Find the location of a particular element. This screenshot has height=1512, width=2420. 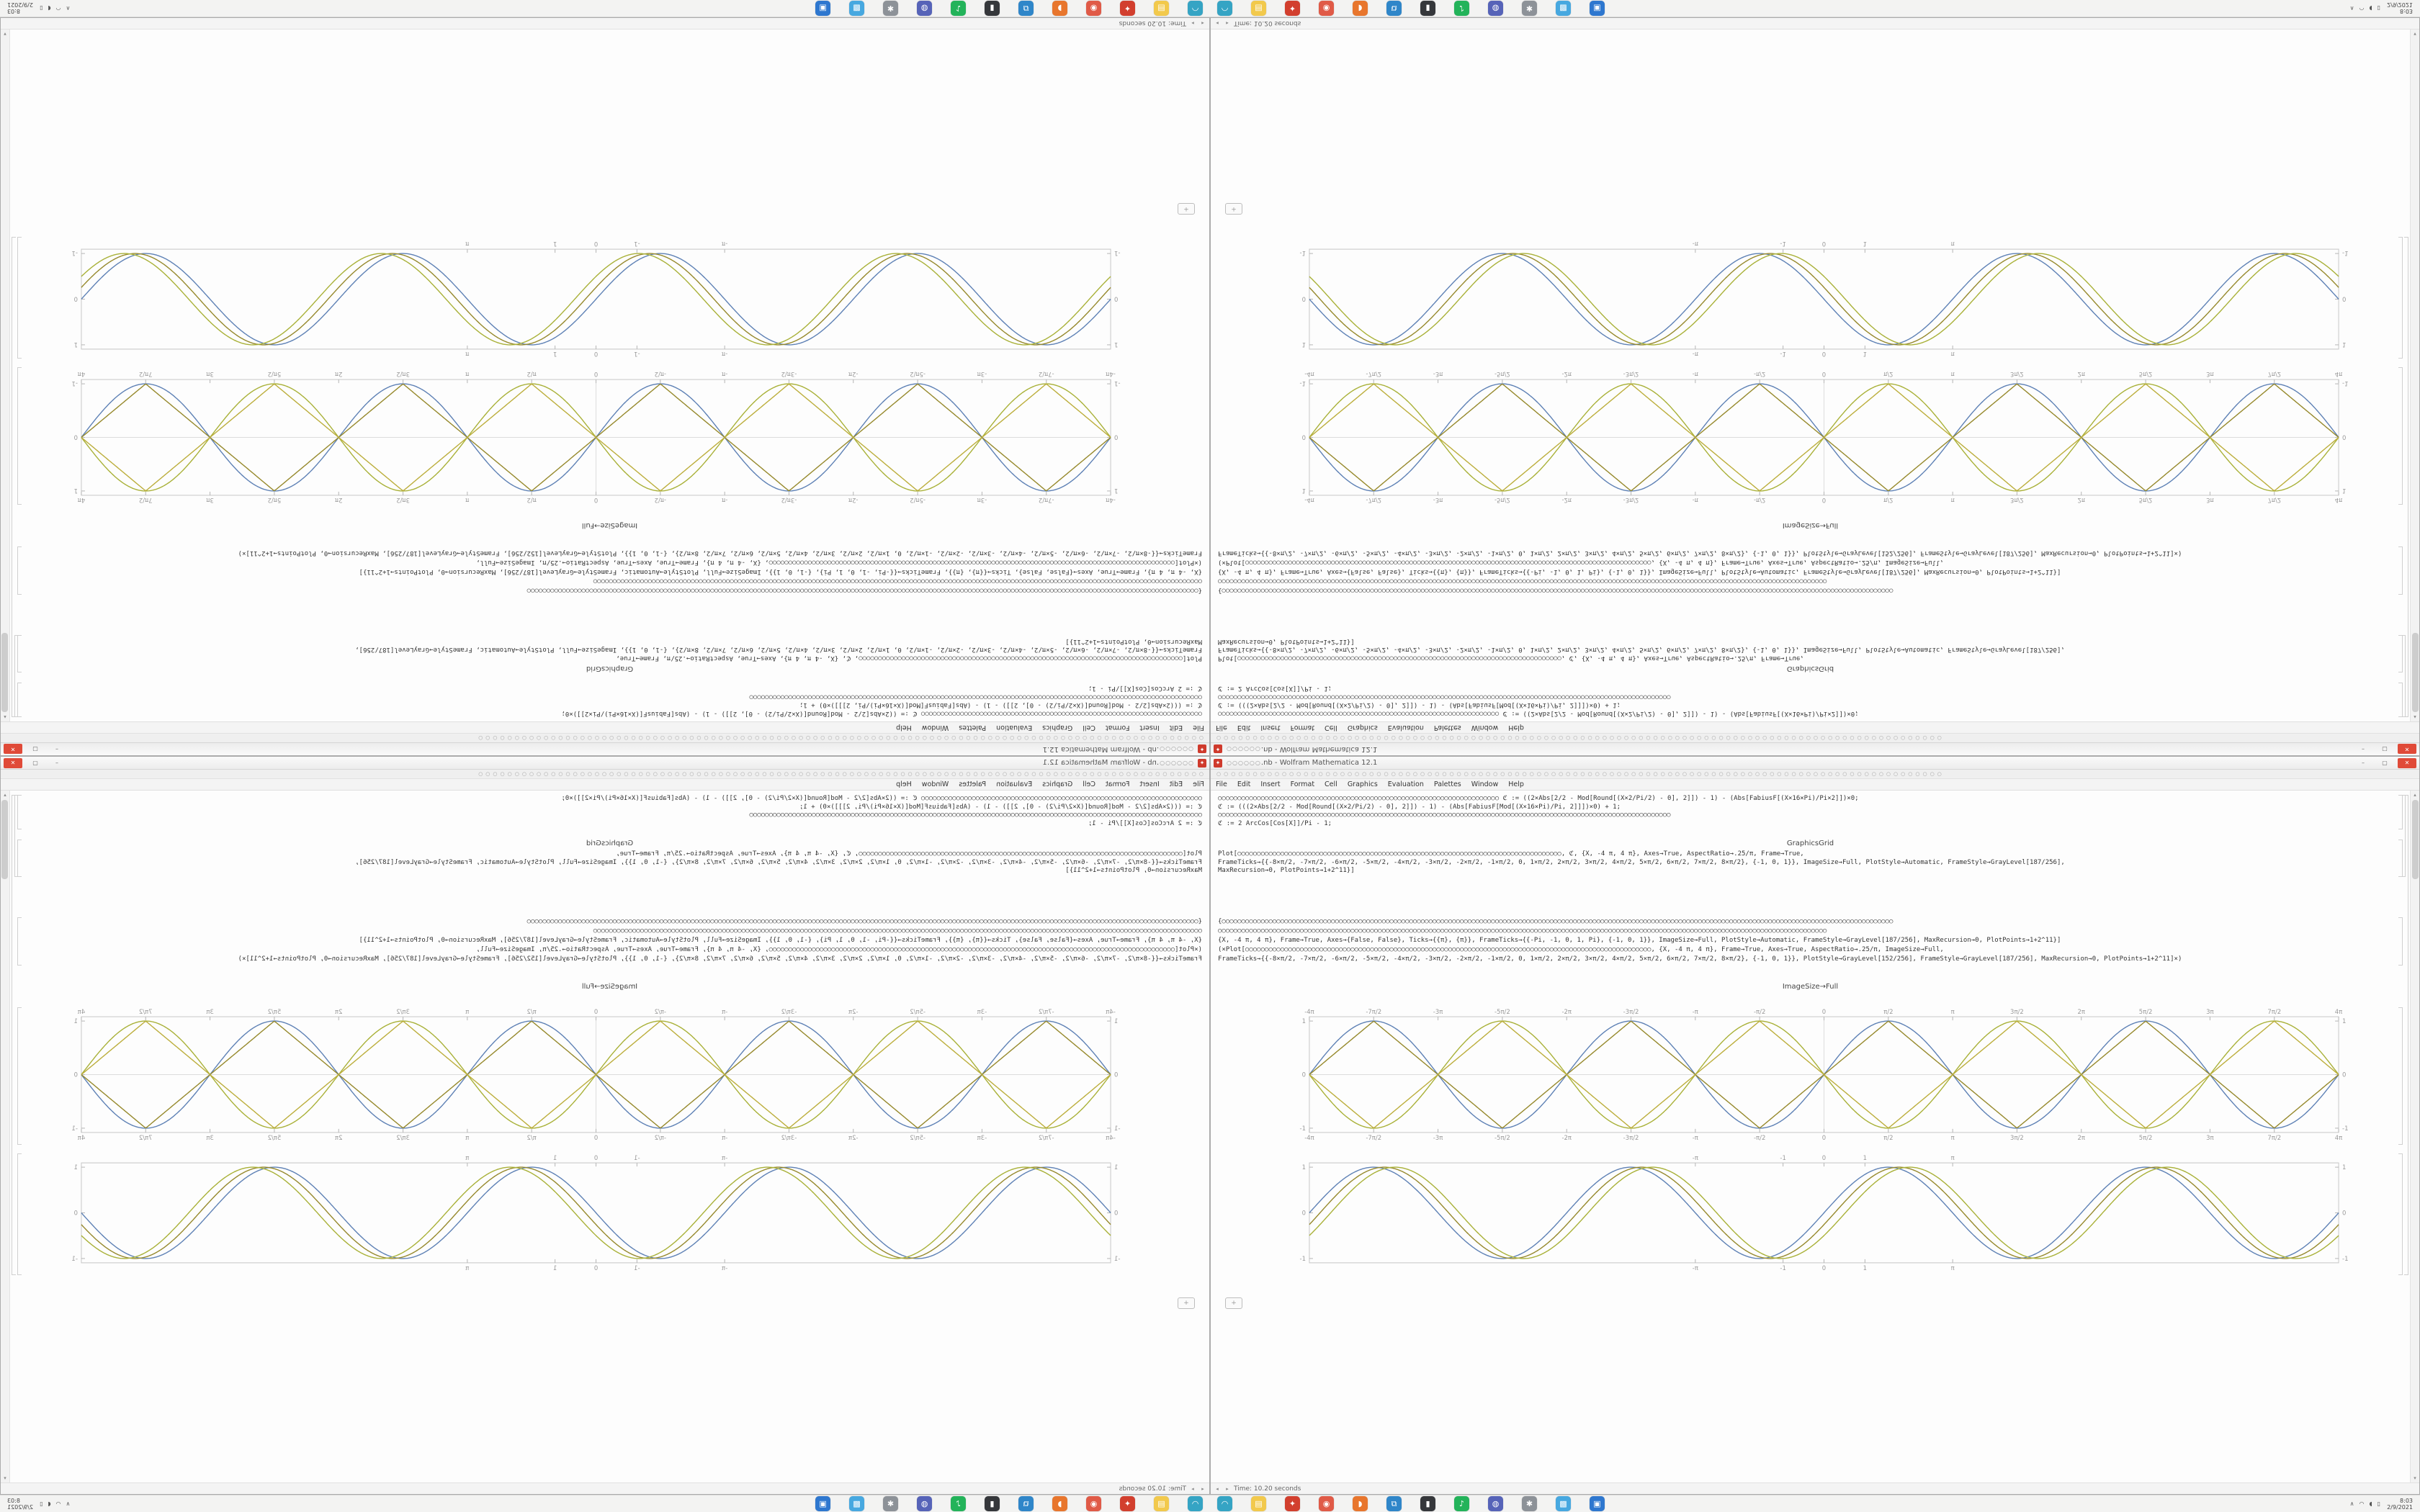

taskbar-icon: ▣ is located at coordinates (1597, 1503).